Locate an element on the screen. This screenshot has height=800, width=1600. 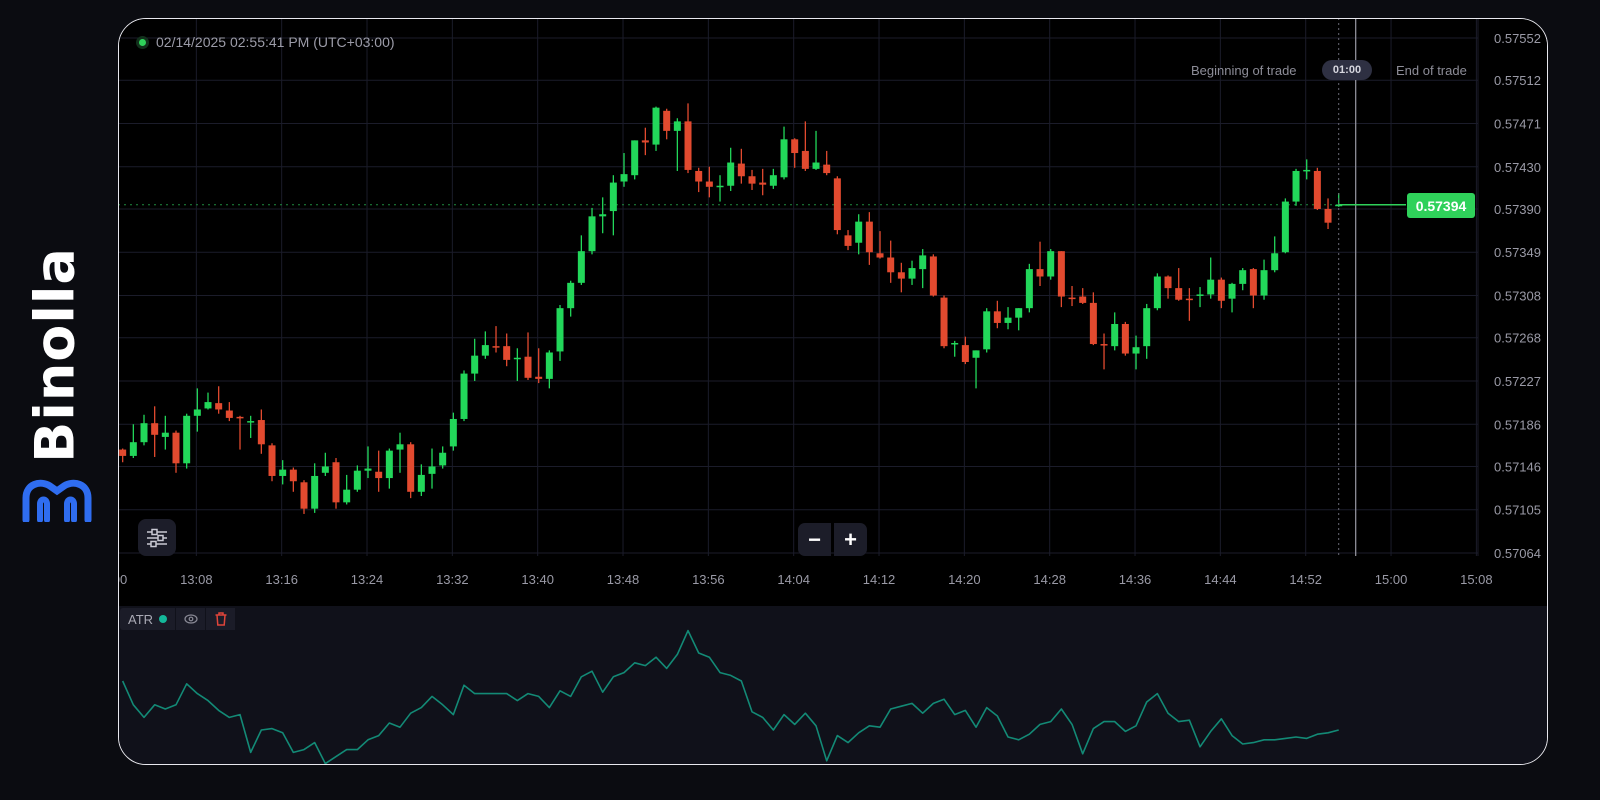
time-axis-label: 14:28 is located at coordinates (1049, 579).